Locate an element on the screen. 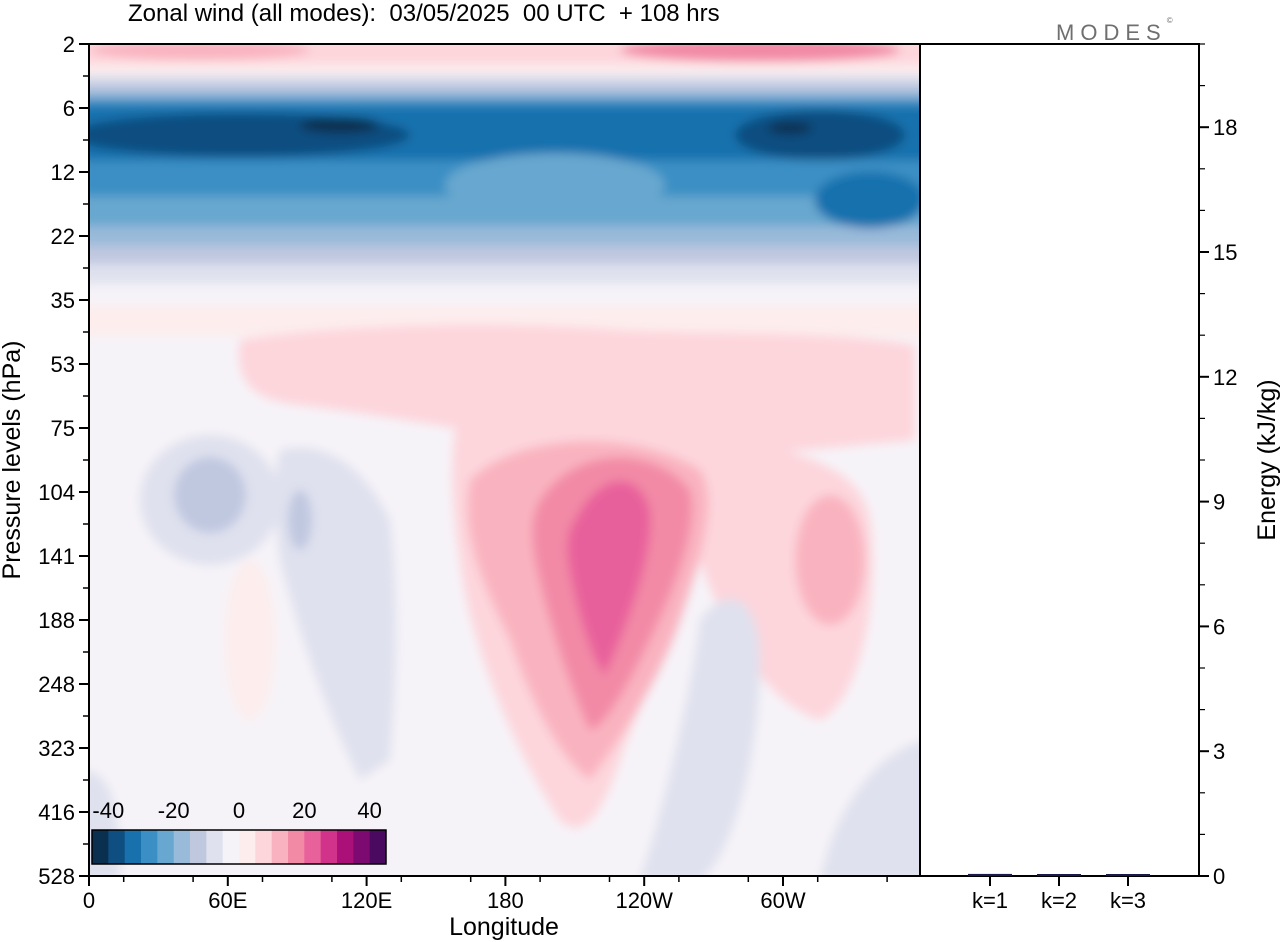 Image resolution: width=1280 pixels, height=942 pixels. x-tick-label: 120W is located at coordinates (644, 900).